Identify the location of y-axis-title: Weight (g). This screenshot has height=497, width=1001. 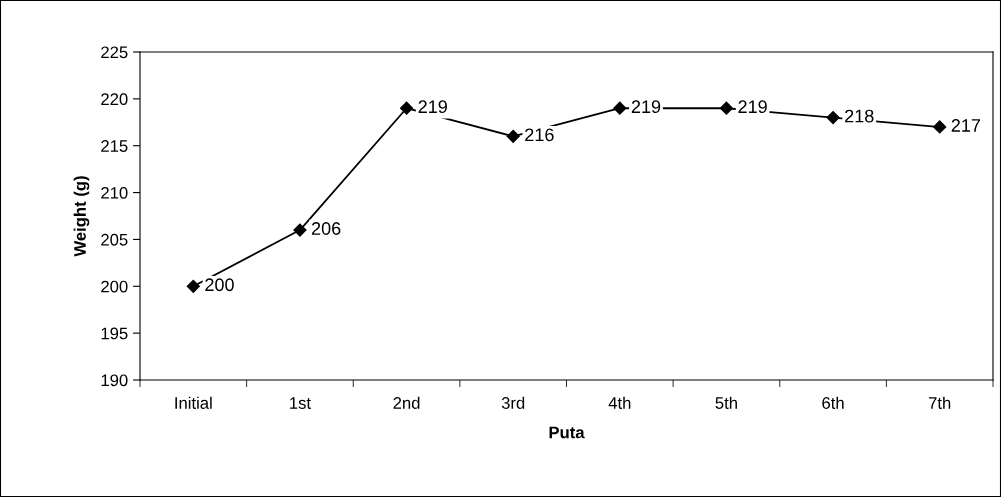
(81, 216).